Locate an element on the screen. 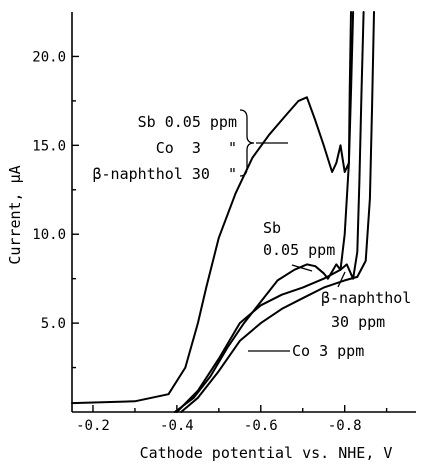 The height and width of the screenshot is (467, 429). annotation-co-label: Co 3 ppm is located at coordinates (328, 351).